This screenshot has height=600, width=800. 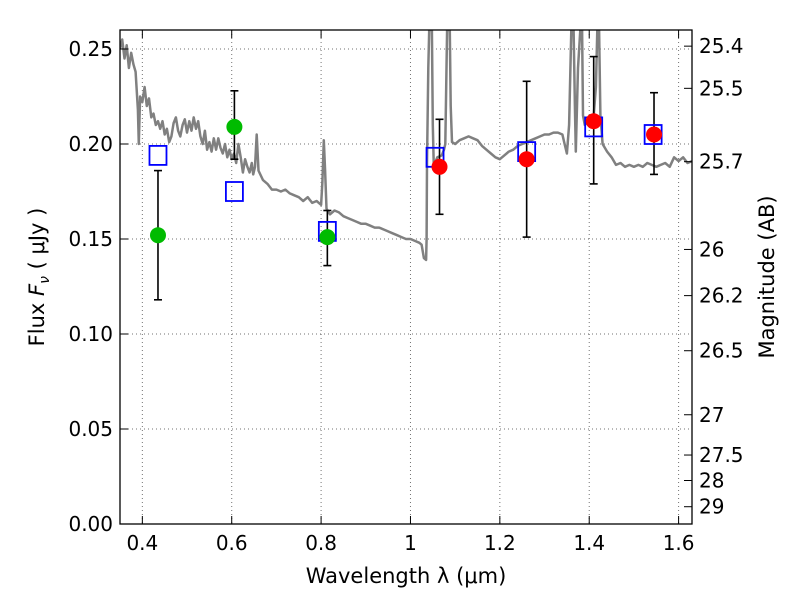 What do you see at coordinates (711, 415) in the screenshot?
I see `y2-tick-label: 27` at bounding box center [711, 415].